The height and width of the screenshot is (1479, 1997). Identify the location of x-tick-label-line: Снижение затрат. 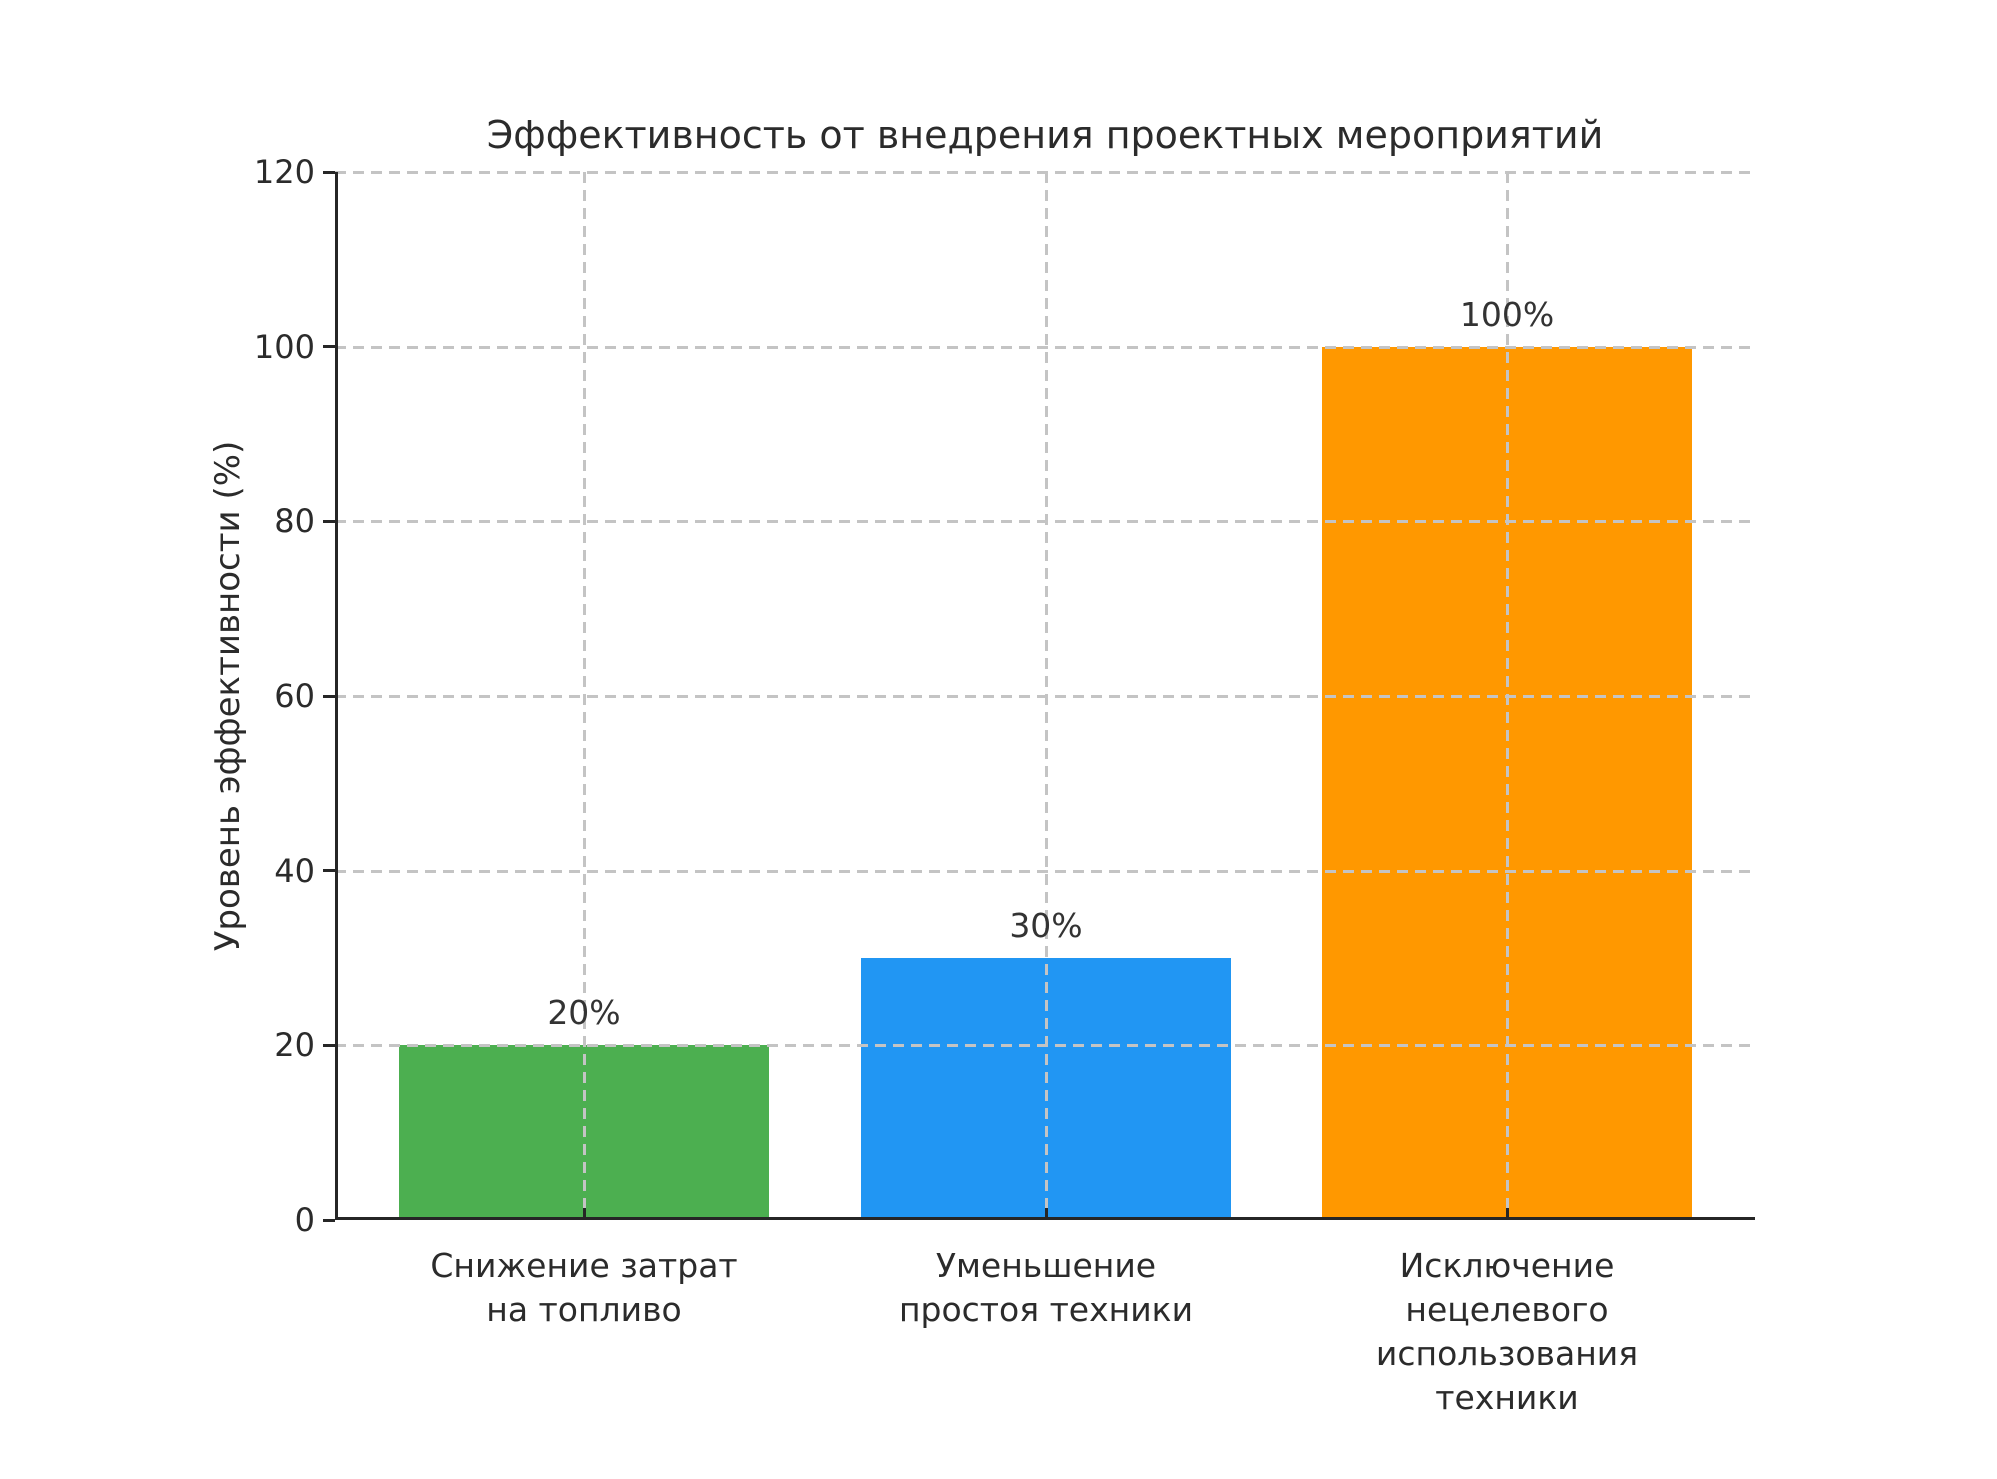
(584, 1265).